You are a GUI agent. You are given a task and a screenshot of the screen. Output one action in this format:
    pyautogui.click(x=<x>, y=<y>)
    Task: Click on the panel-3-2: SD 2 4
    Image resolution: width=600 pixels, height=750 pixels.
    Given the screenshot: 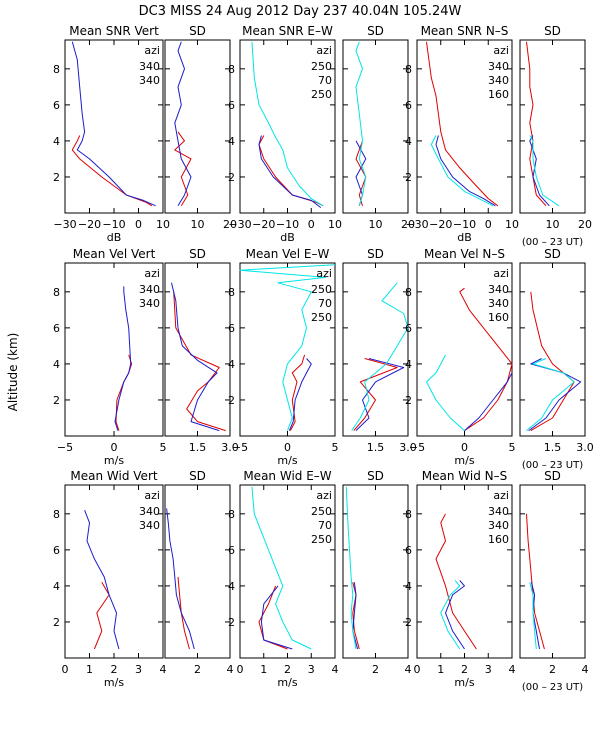 What is the action you would take?
    pyautogui.click(x=199, y=572)
    